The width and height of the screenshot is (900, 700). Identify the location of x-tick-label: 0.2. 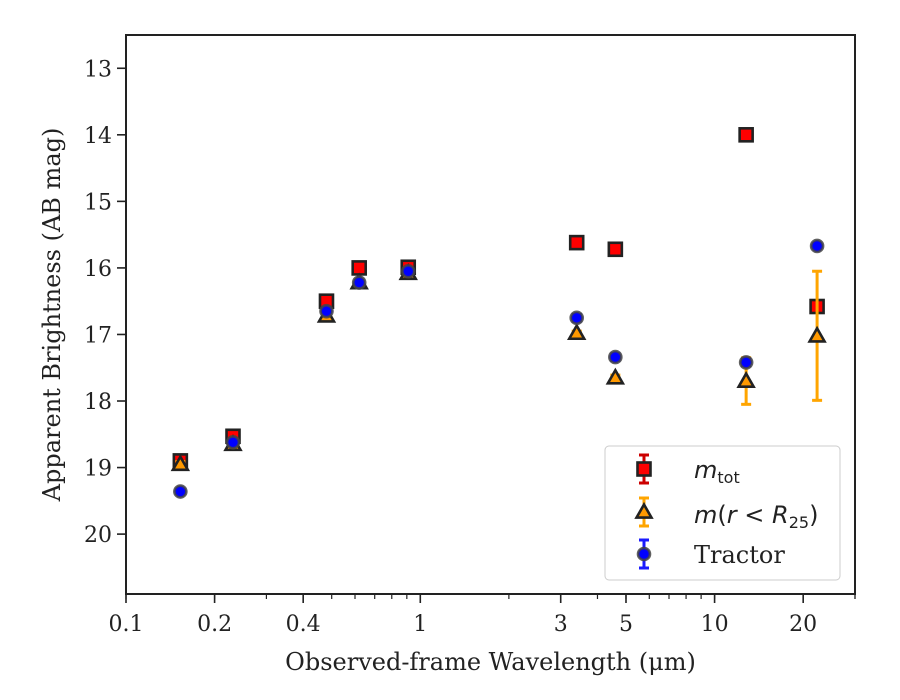
(214, 624).